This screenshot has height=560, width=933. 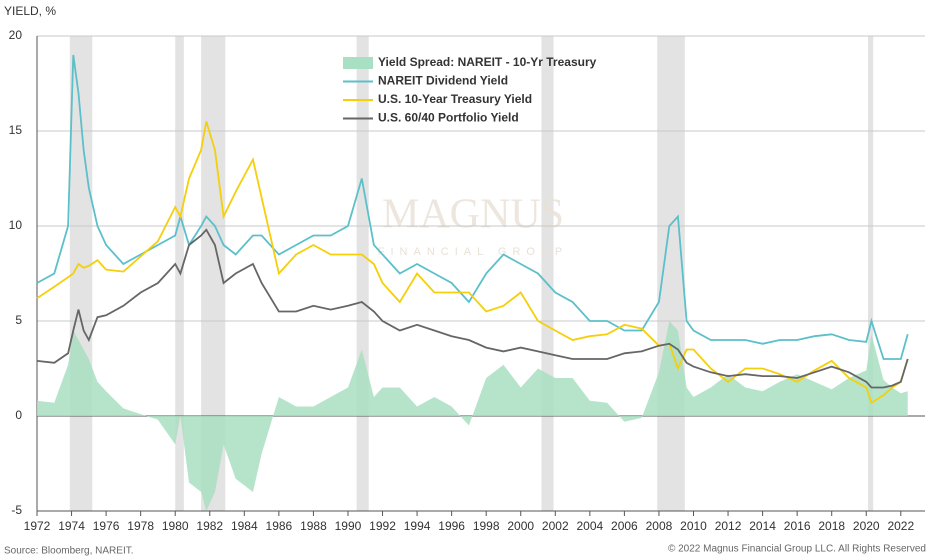 I want to click on x-tick-label: 1990, so click(x=348, y=526).